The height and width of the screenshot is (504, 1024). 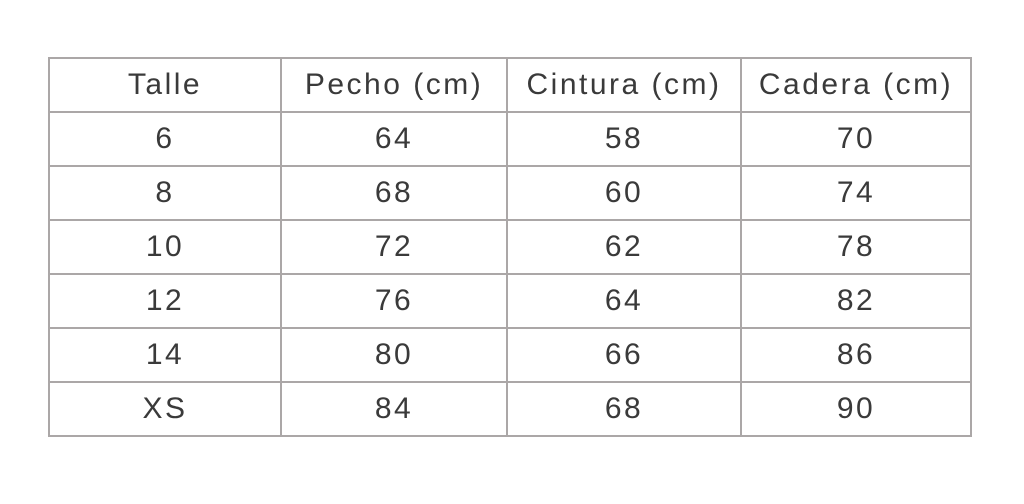 I want to click on table-cell: 60, so click(x=624, y=193).